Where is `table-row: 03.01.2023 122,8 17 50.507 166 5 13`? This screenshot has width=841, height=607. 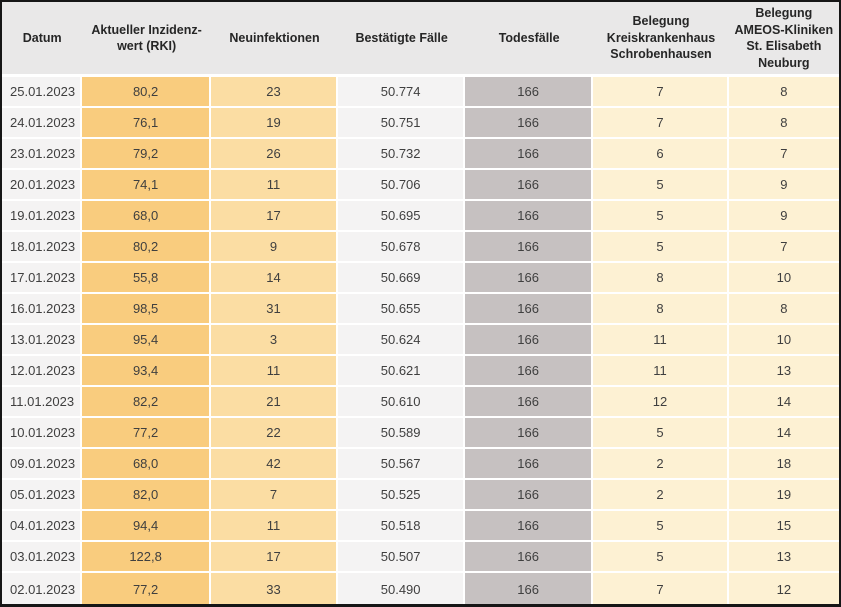
table-row: 03.01.2023 122,8 17 50.507 166 5 13 is located at coordinates (420, 557).